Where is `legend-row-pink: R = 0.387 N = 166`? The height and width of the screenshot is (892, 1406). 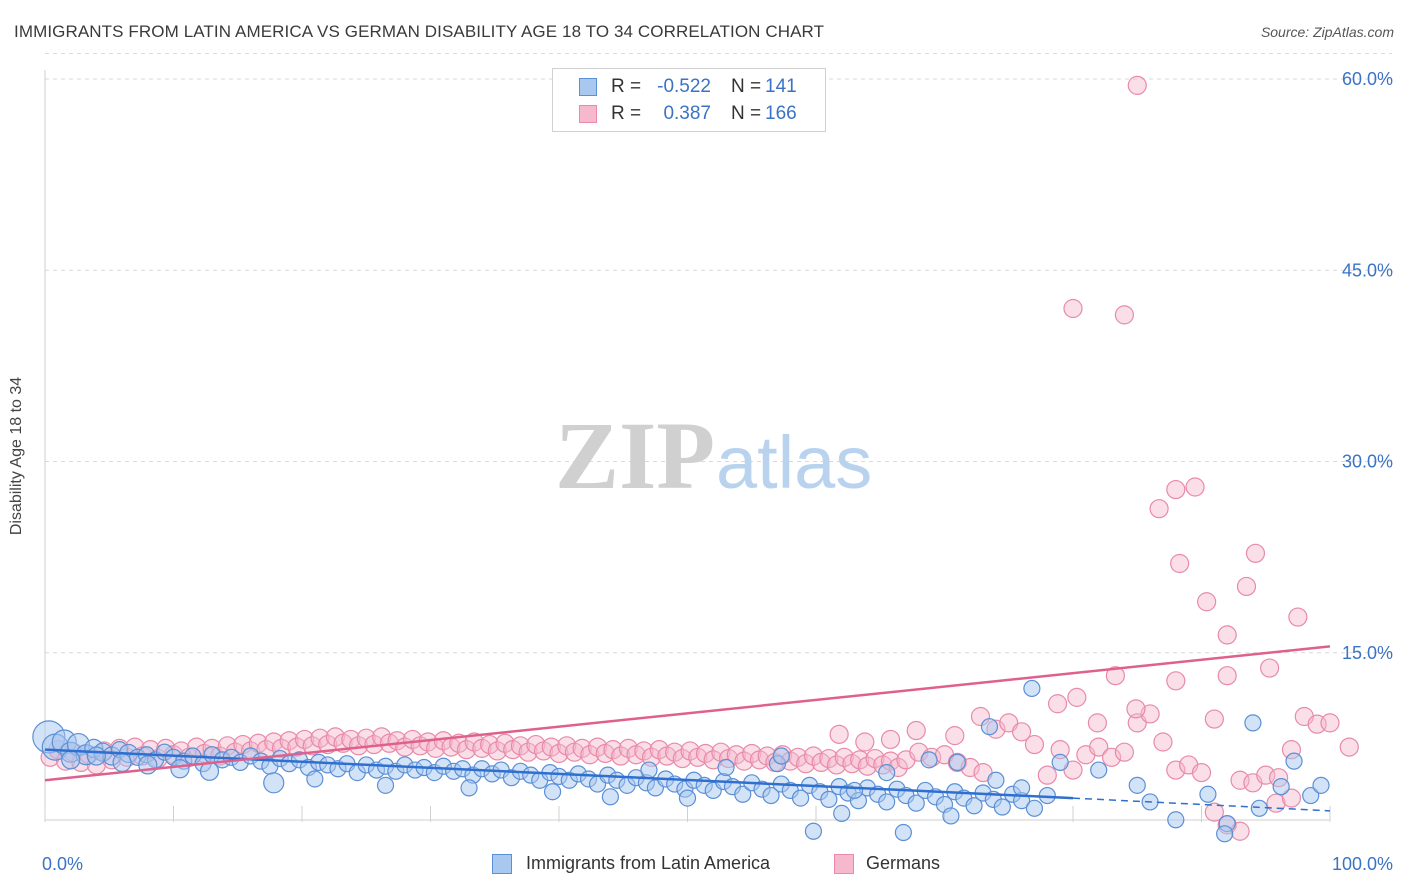 legend-row-pink: R = 0.387 N = 166 is located at coordinates (689, 114).